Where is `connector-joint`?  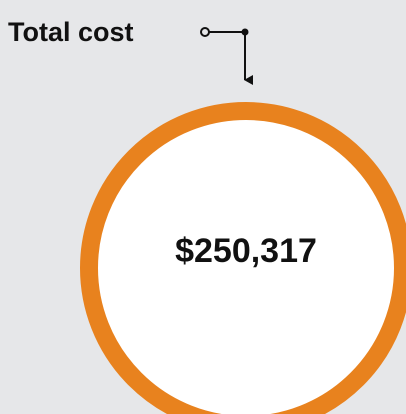 connector-joint is located at coordinates (245, 32).